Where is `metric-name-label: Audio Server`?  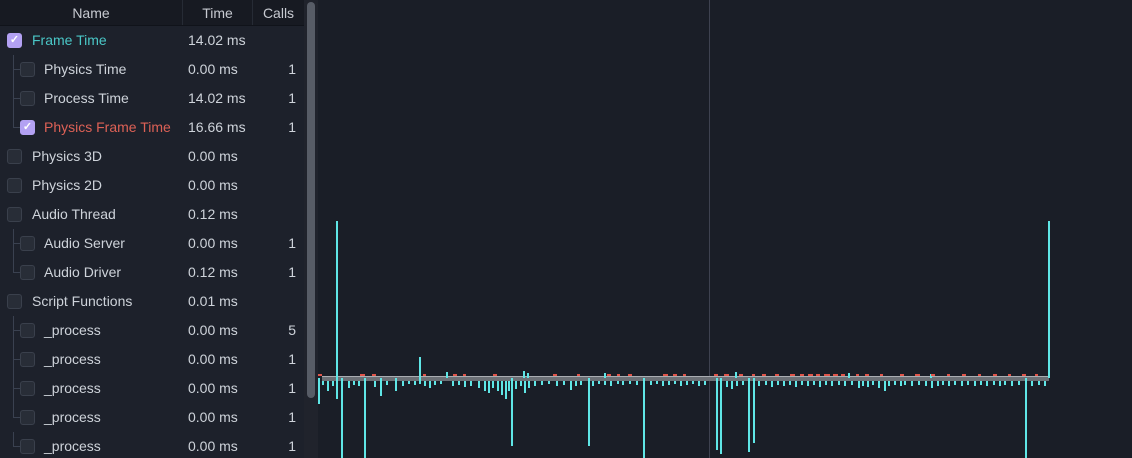 metric-name-label: Audio Server is located at coordinates (84, 243).